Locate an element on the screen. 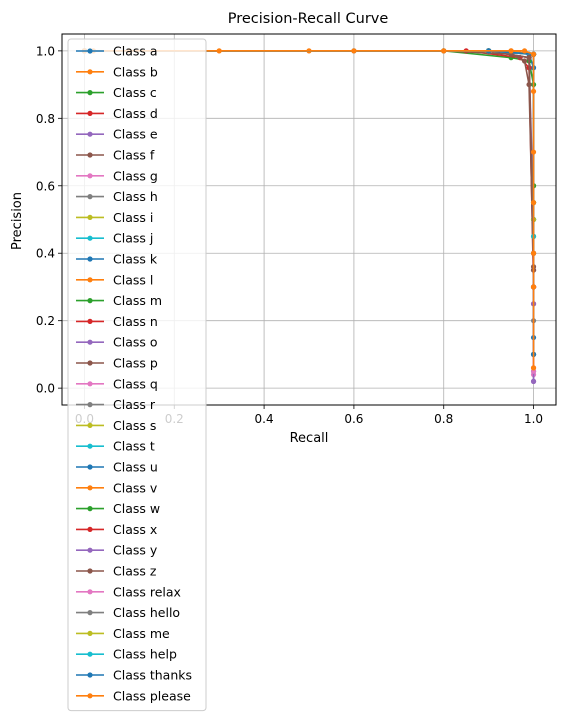 This screenshot has height=723, width=567. legend-item: Class hello is located at coordinates (128, 612).